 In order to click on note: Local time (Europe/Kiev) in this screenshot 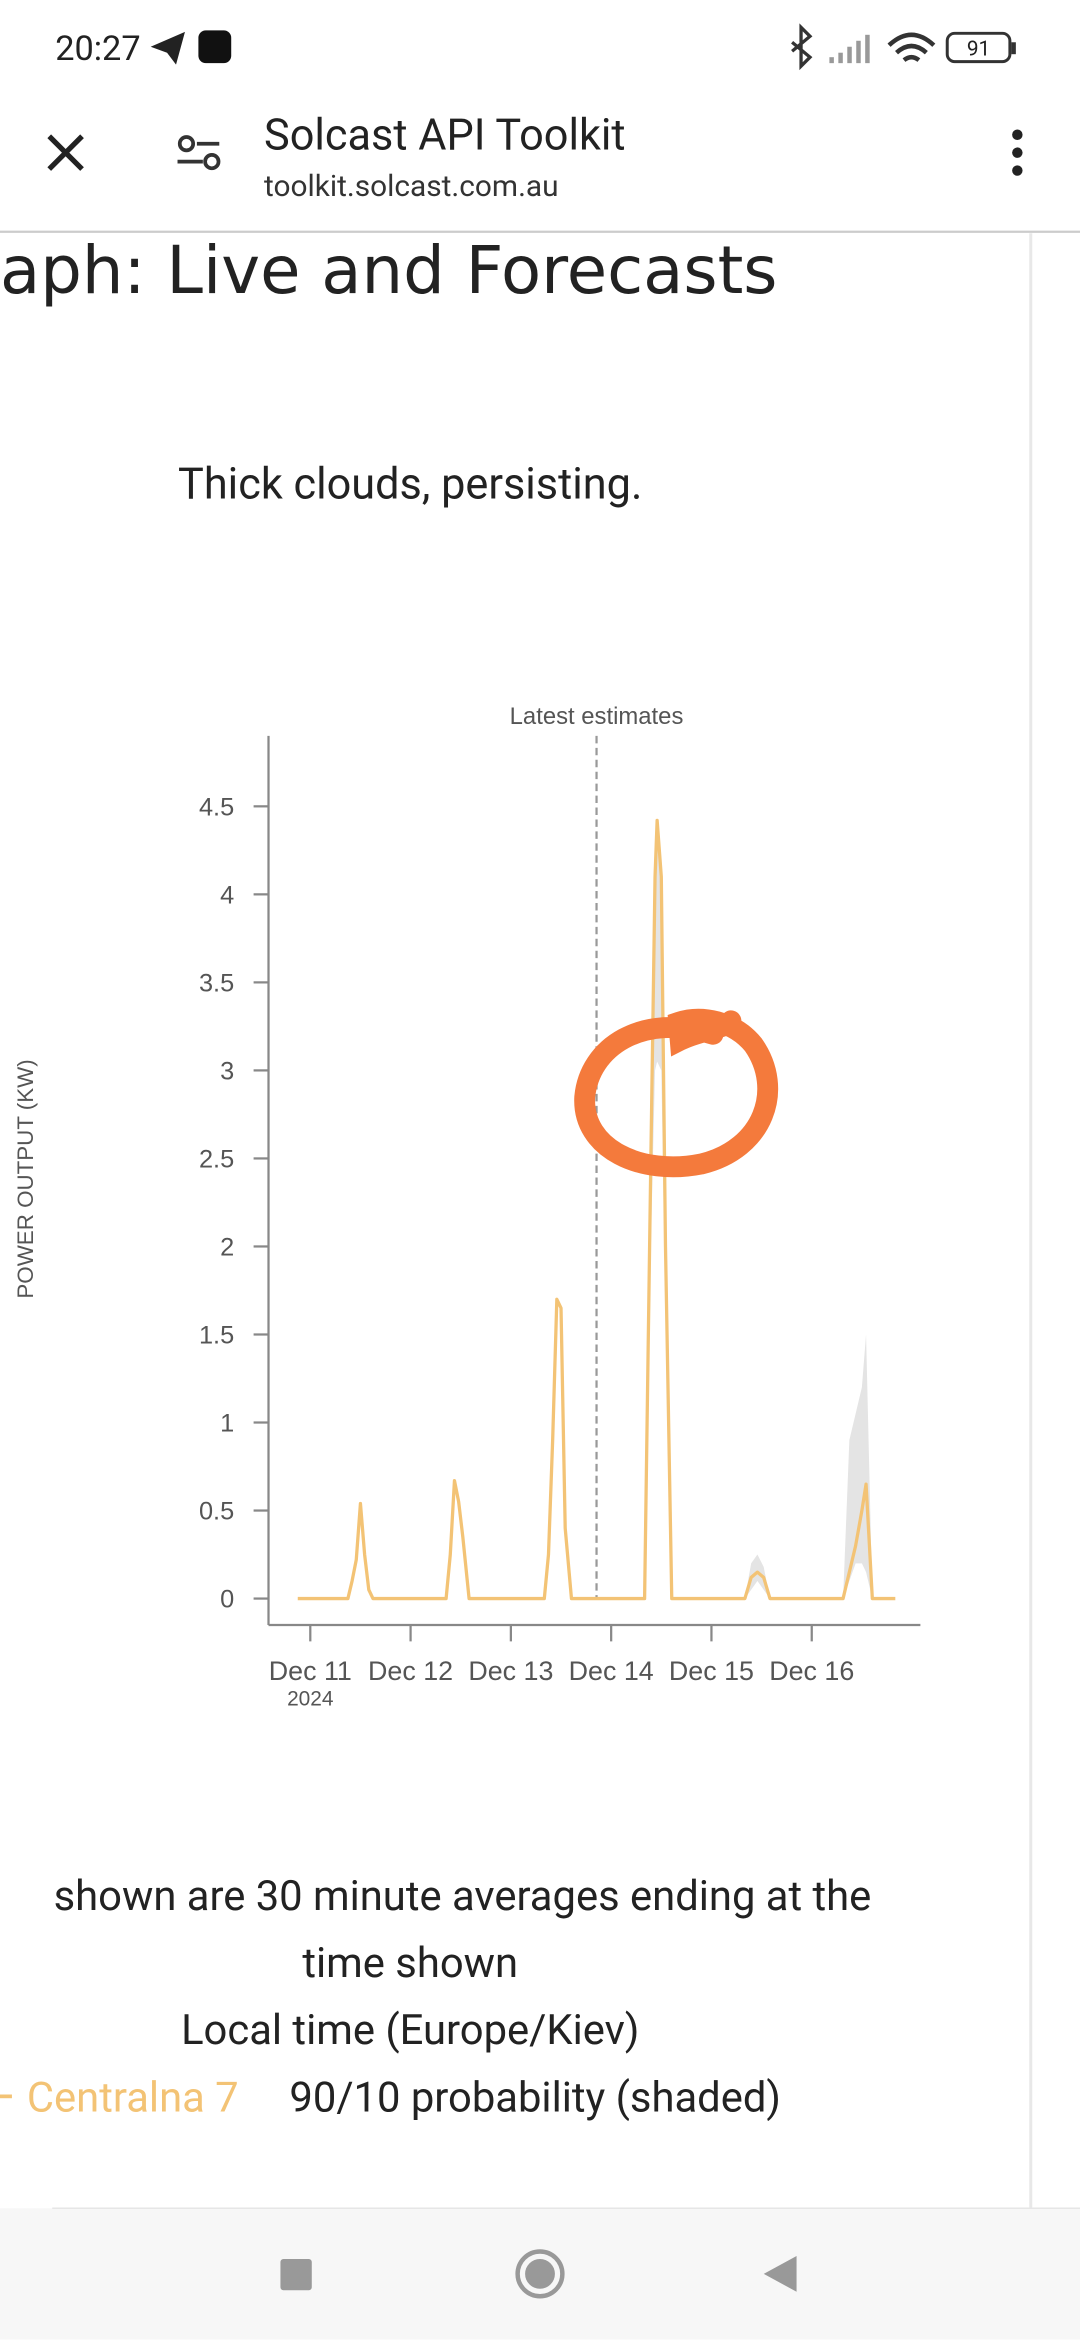, I will do `click(410, 2030)`.